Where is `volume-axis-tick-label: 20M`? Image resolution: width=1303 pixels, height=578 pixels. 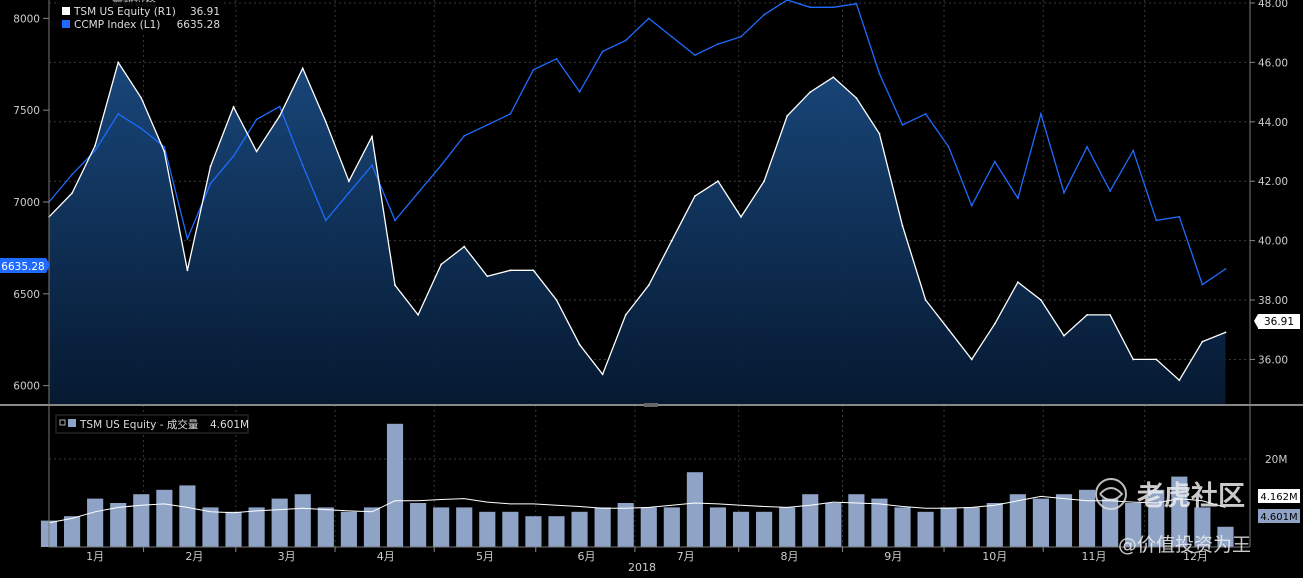
volume-axis-tick-label: 20M is located at coordinates (1276, 460).